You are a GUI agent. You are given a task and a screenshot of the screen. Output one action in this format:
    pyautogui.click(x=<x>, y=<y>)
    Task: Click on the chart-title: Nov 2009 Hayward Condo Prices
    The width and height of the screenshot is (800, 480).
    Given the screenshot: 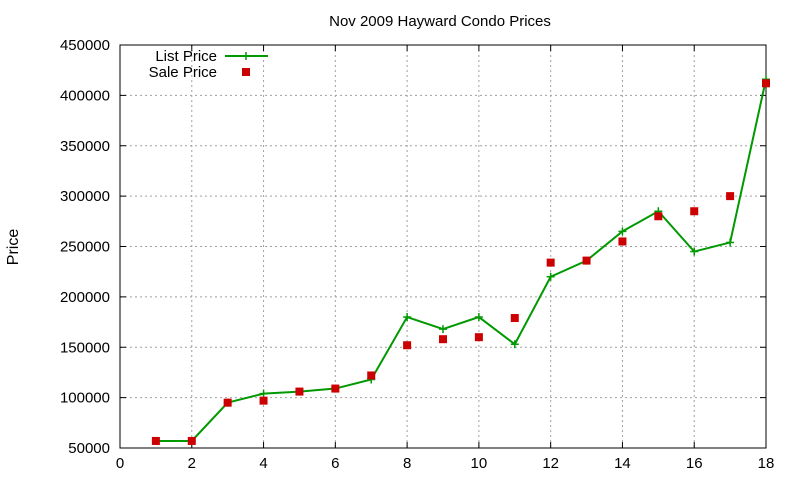 What is the action you would take?
    pyautogui.click(x=440, y=21)
    